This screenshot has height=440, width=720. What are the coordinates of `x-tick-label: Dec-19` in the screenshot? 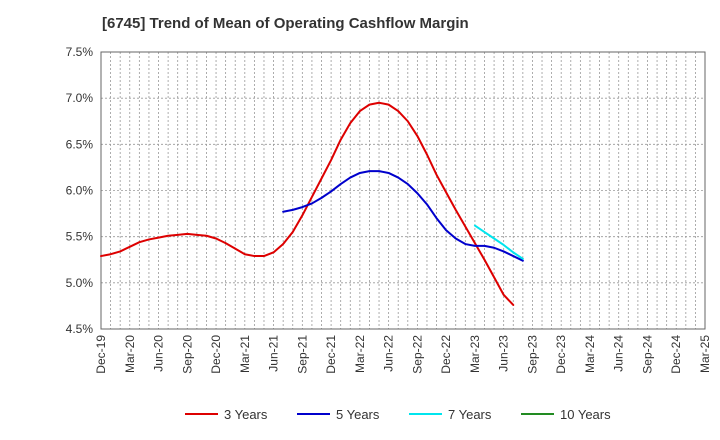 It's located at (101, 354).